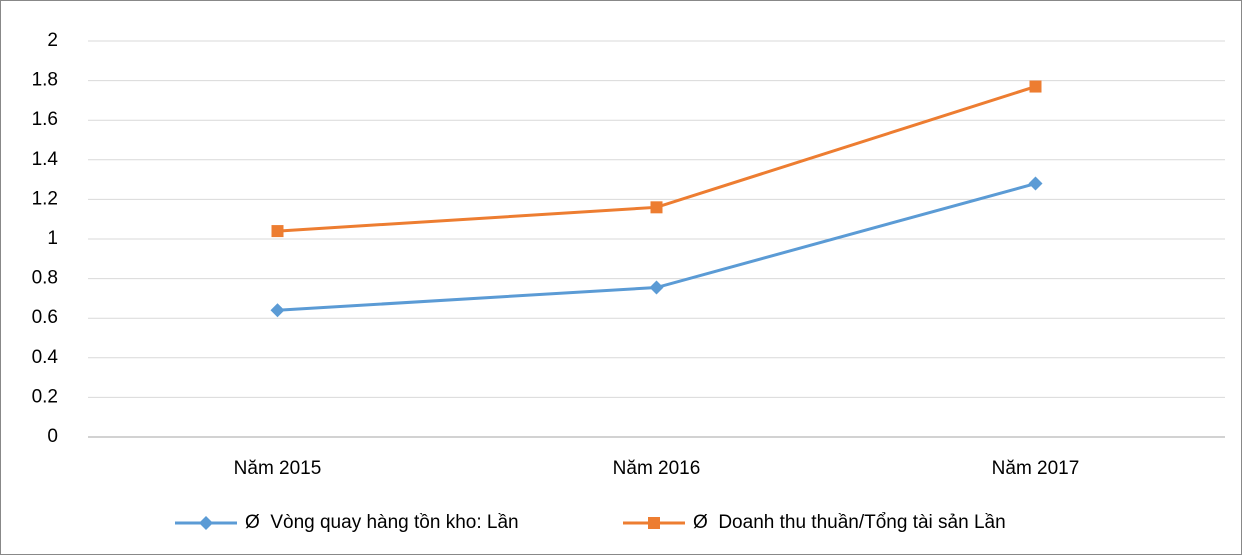 The height and width of the screenshot is (555, 1242). Describe the element at coordinates (45, 317) in the screenshot. I see `y-tick-label: 0.6` at that location.